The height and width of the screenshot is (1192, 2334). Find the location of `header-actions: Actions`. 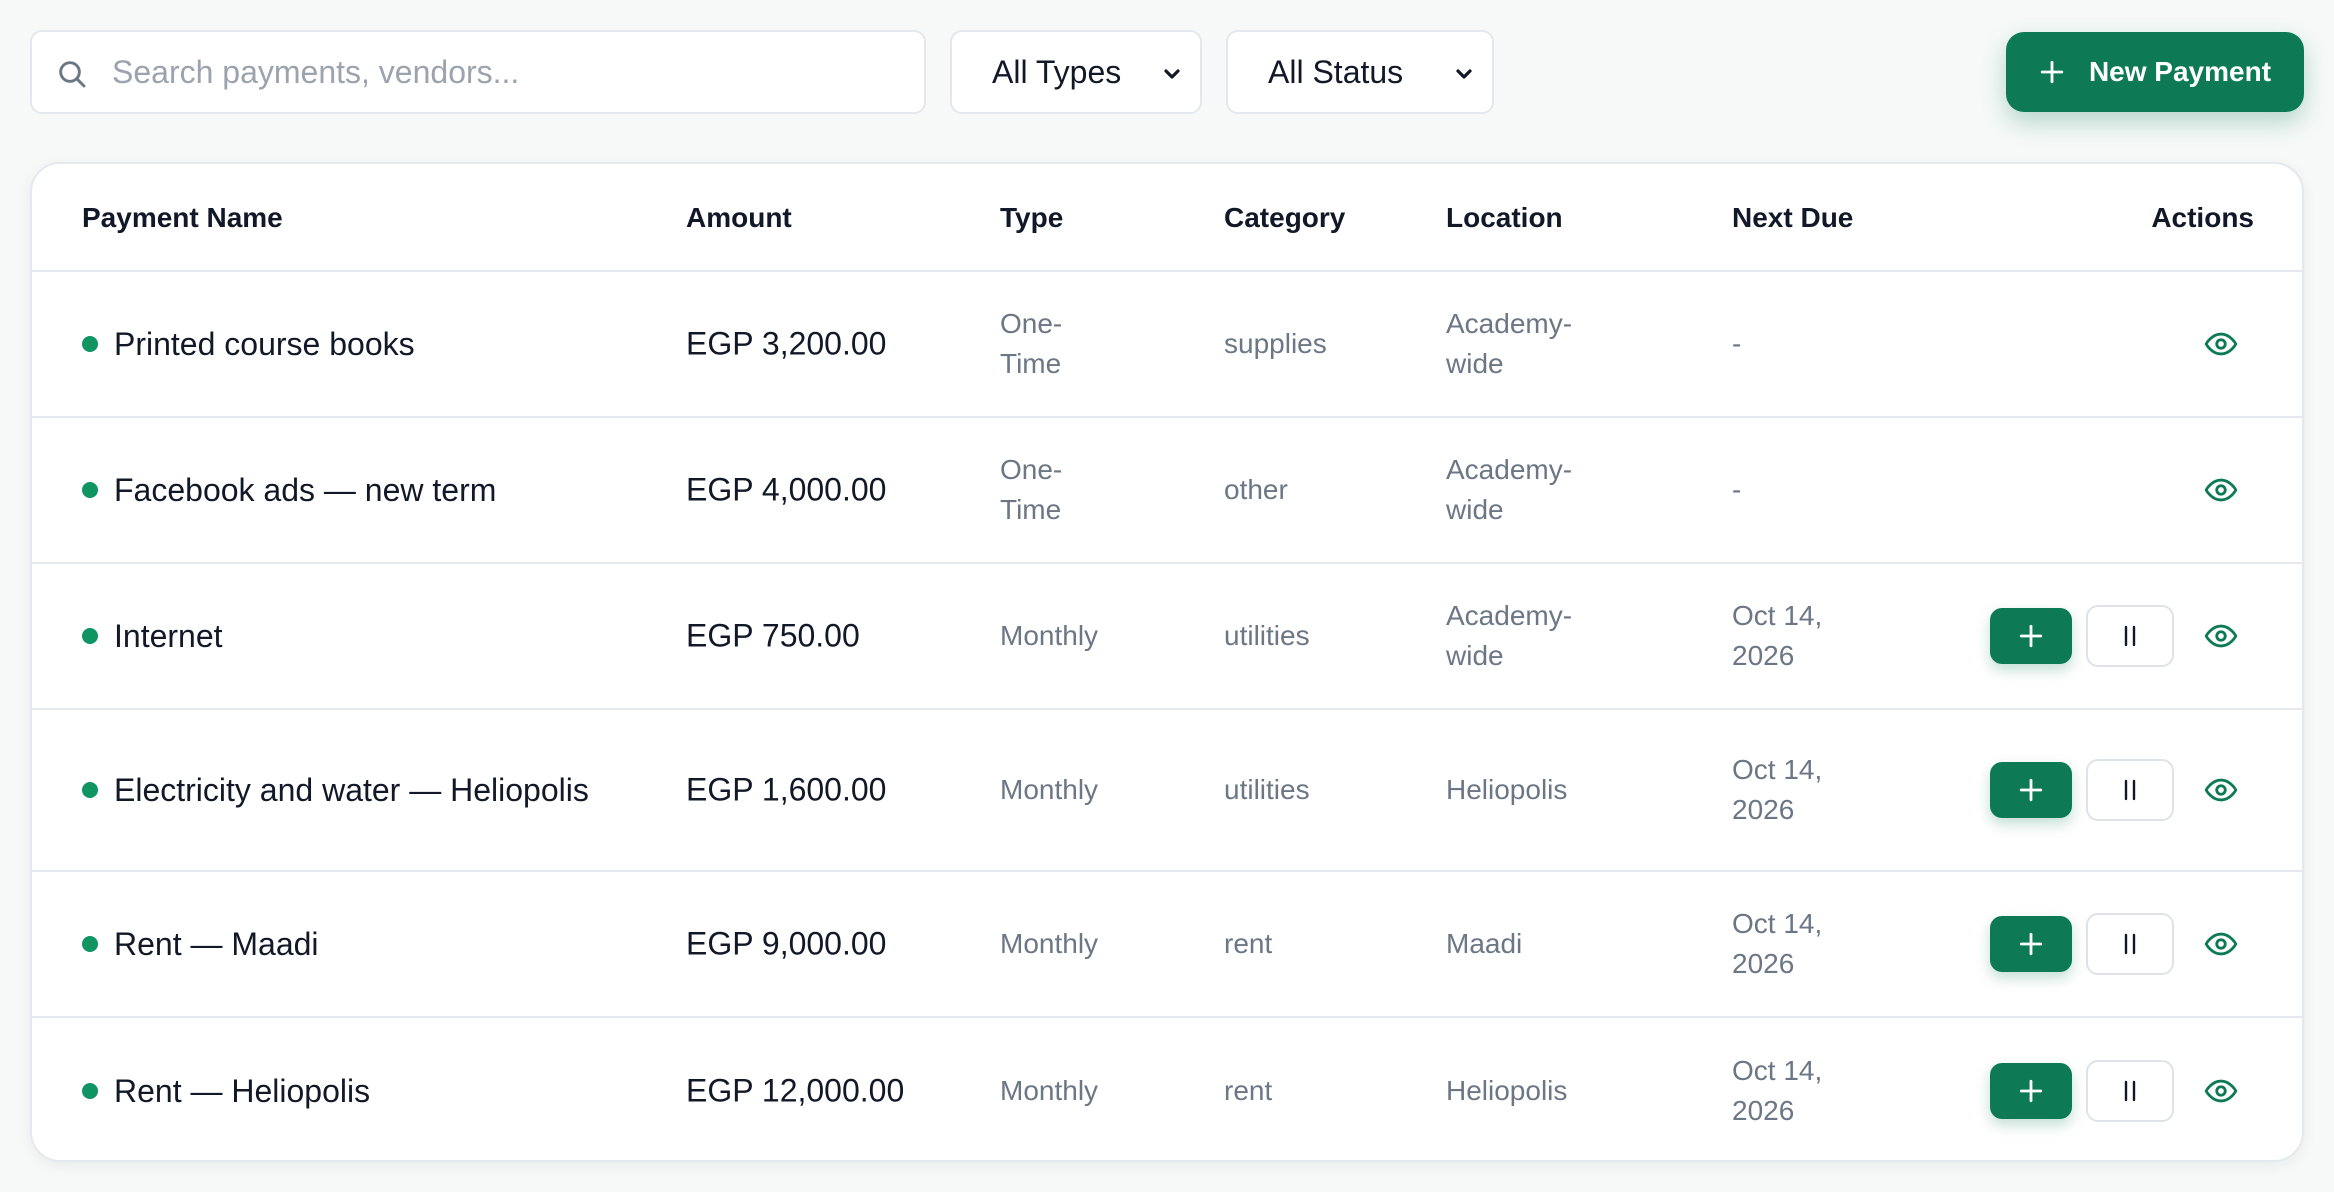

header-actions: Actions is located at coordinates (2202, 217).